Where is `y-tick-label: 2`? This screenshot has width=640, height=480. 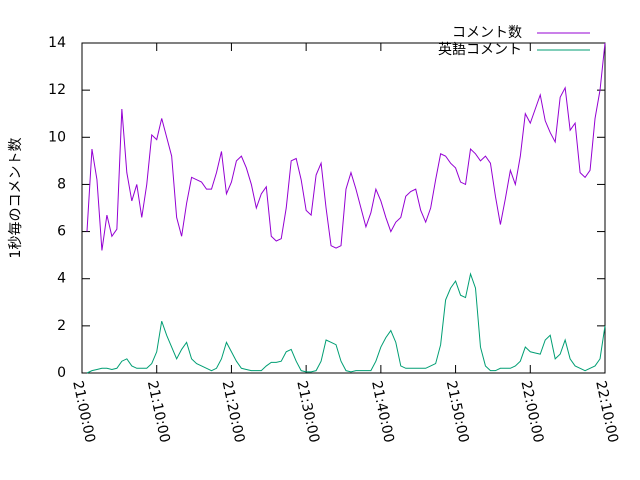 y-tick-label: 2 is located at coordinates (61, 326).